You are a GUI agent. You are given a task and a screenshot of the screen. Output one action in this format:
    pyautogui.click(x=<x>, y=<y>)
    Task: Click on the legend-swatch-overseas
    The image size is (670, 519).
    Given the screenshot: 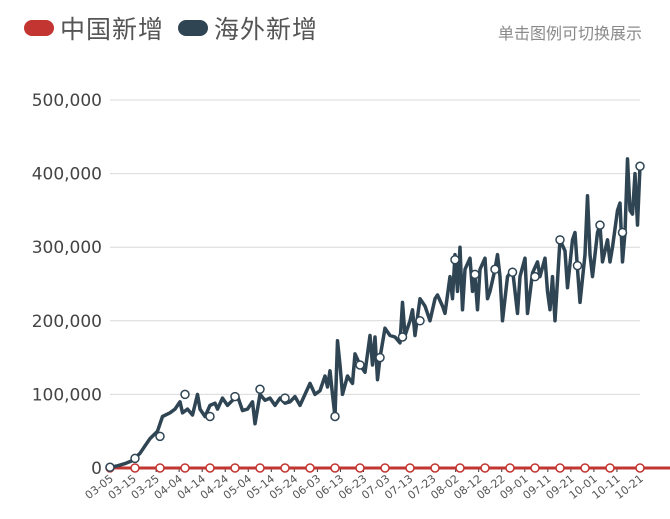 What is the action you would take?
    pyautogui.click(x=193, y=28)
    